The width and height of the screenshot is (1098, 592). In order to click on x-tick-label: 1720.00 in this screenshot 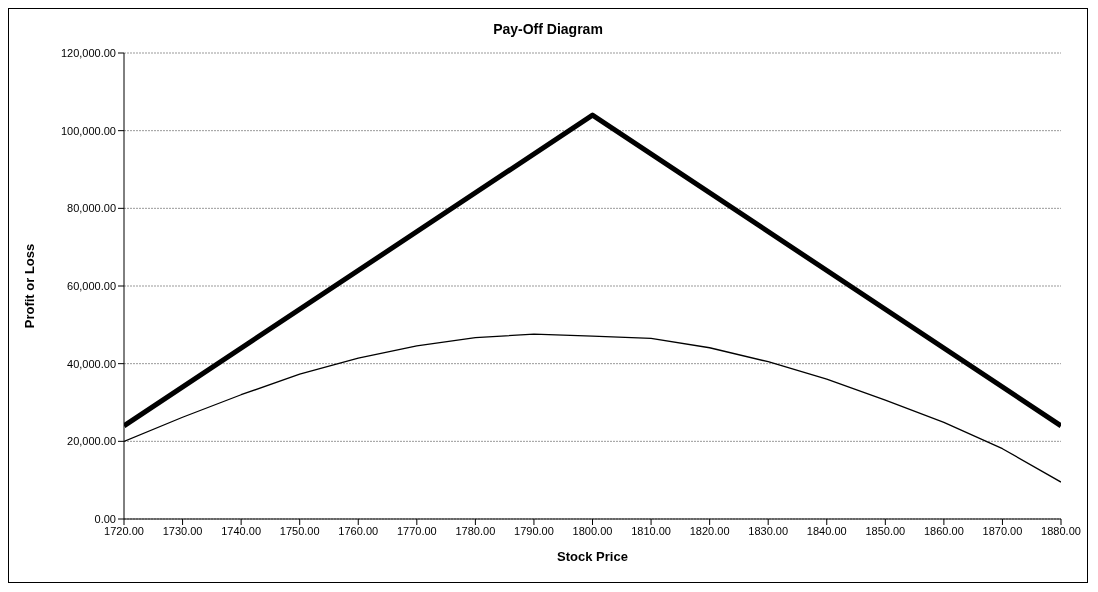, I will do `click(124, 530)`.